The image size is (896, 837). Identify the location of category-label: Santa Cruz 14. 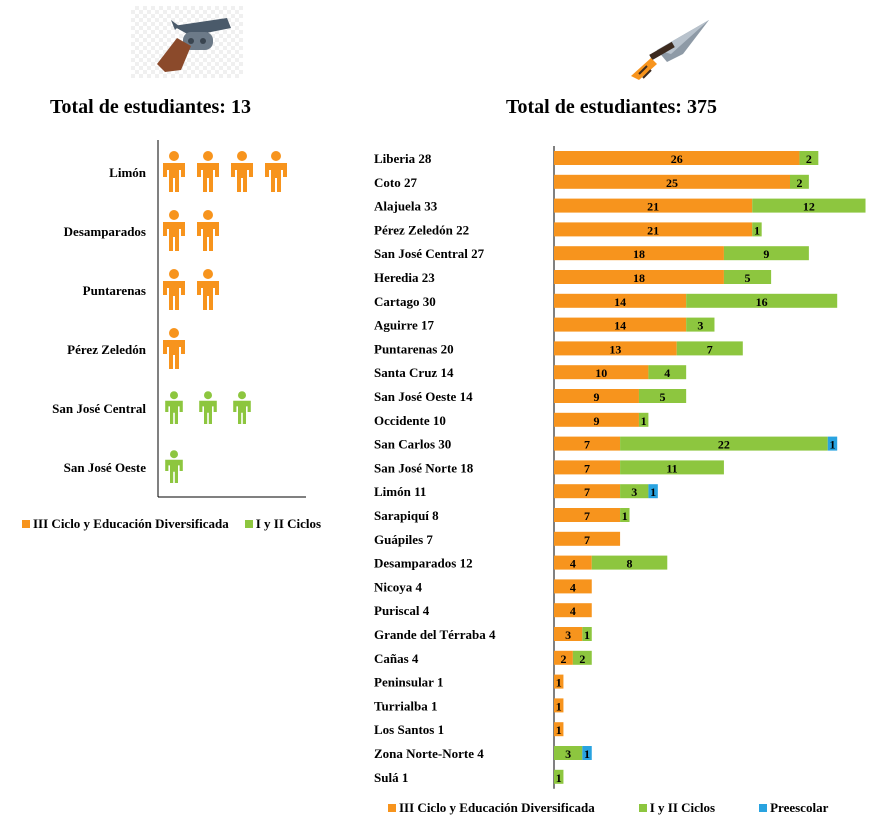
(414, 372).